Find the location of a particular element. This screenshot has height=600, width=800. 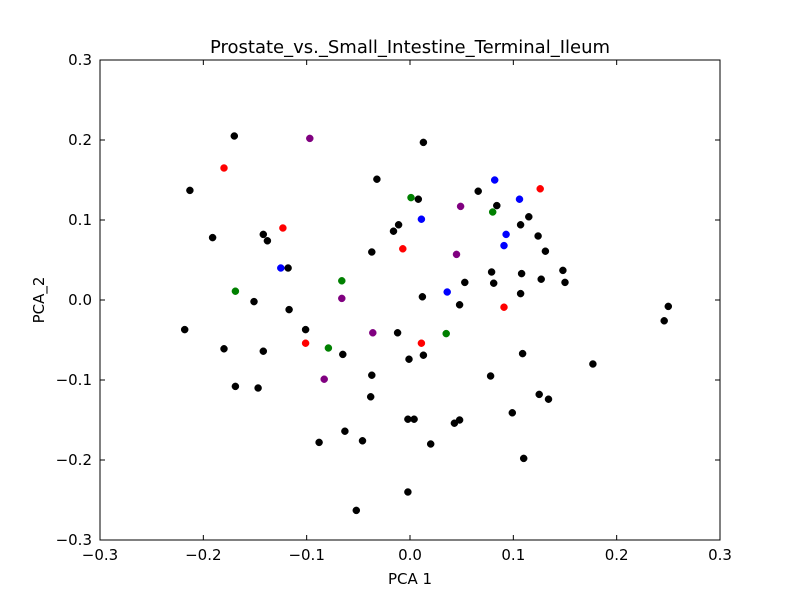

y-tick-label: 0.0 is located at coordinates (80, 300).